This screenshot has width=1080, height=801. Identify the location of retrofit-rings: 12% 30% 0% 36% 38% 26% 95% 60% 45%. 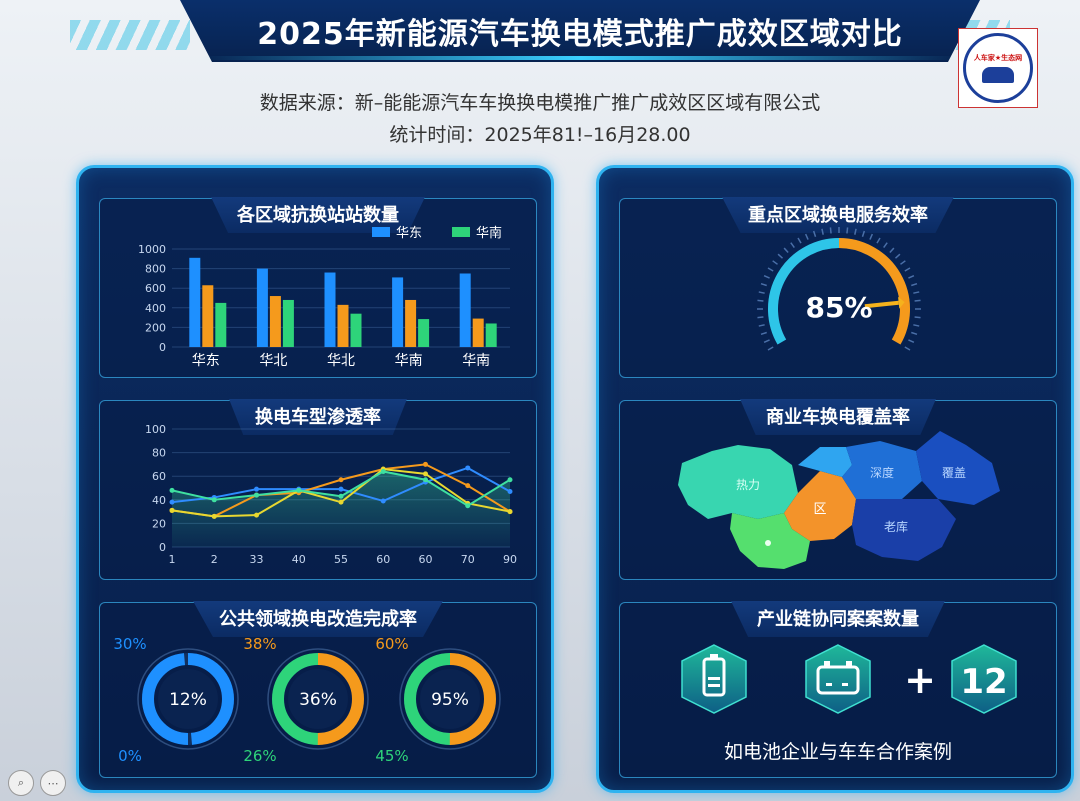
(307, 700).